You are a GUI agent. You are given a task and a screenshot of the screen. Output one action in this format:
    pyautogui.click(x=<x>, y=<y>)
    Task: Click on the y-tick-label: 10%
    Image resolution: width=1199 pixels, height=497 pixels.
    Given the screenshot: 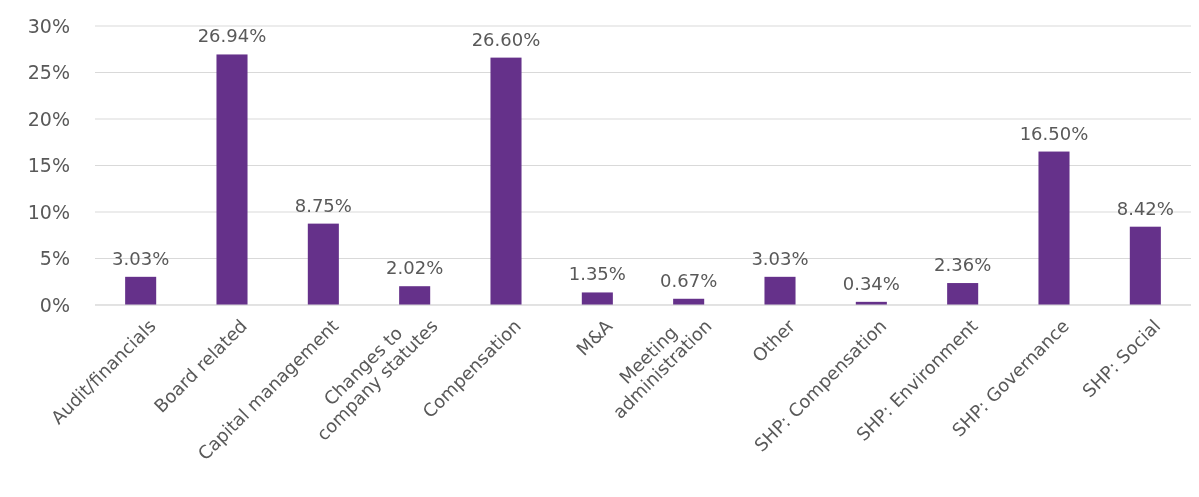 What is the action you would take?
    pyautogui.click(x=48, y=211)
    